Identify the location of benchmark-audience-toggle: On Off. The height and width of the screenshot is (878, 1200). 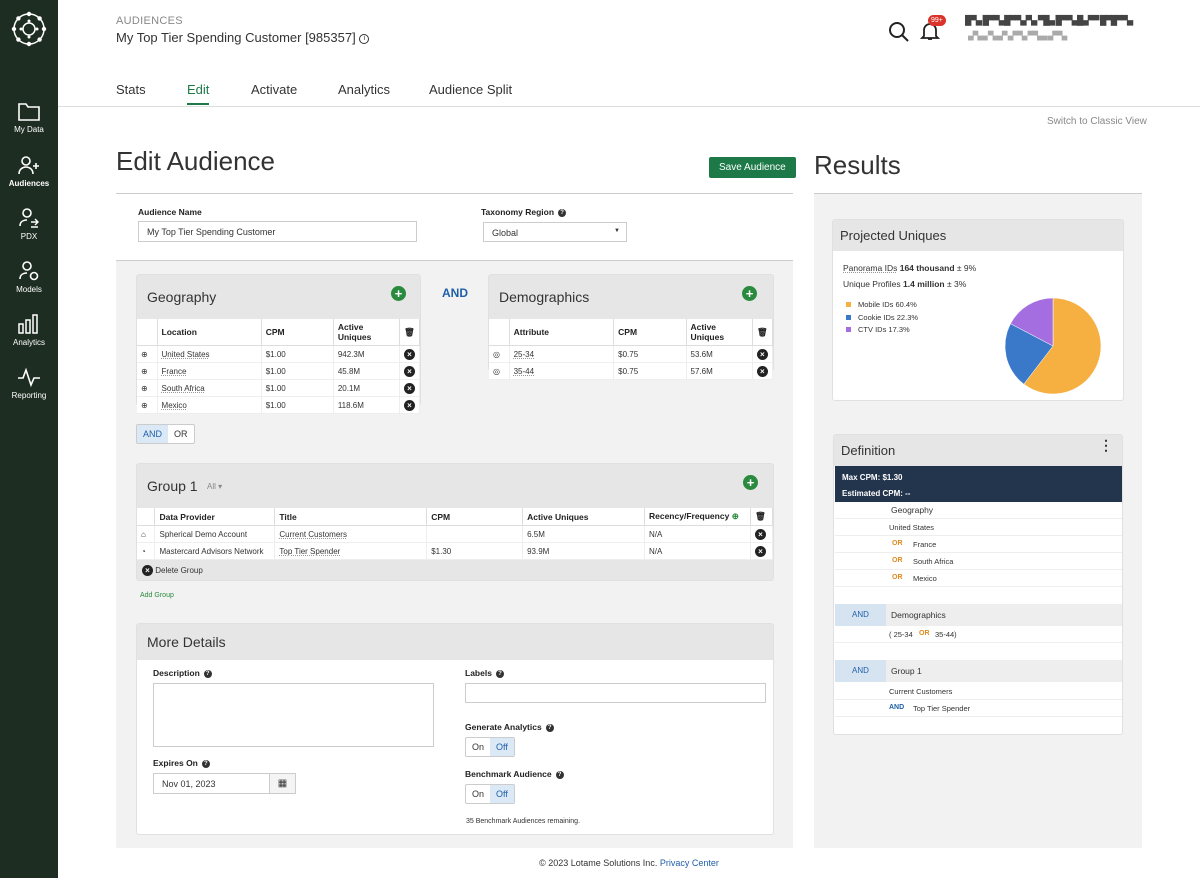
(490, 794).